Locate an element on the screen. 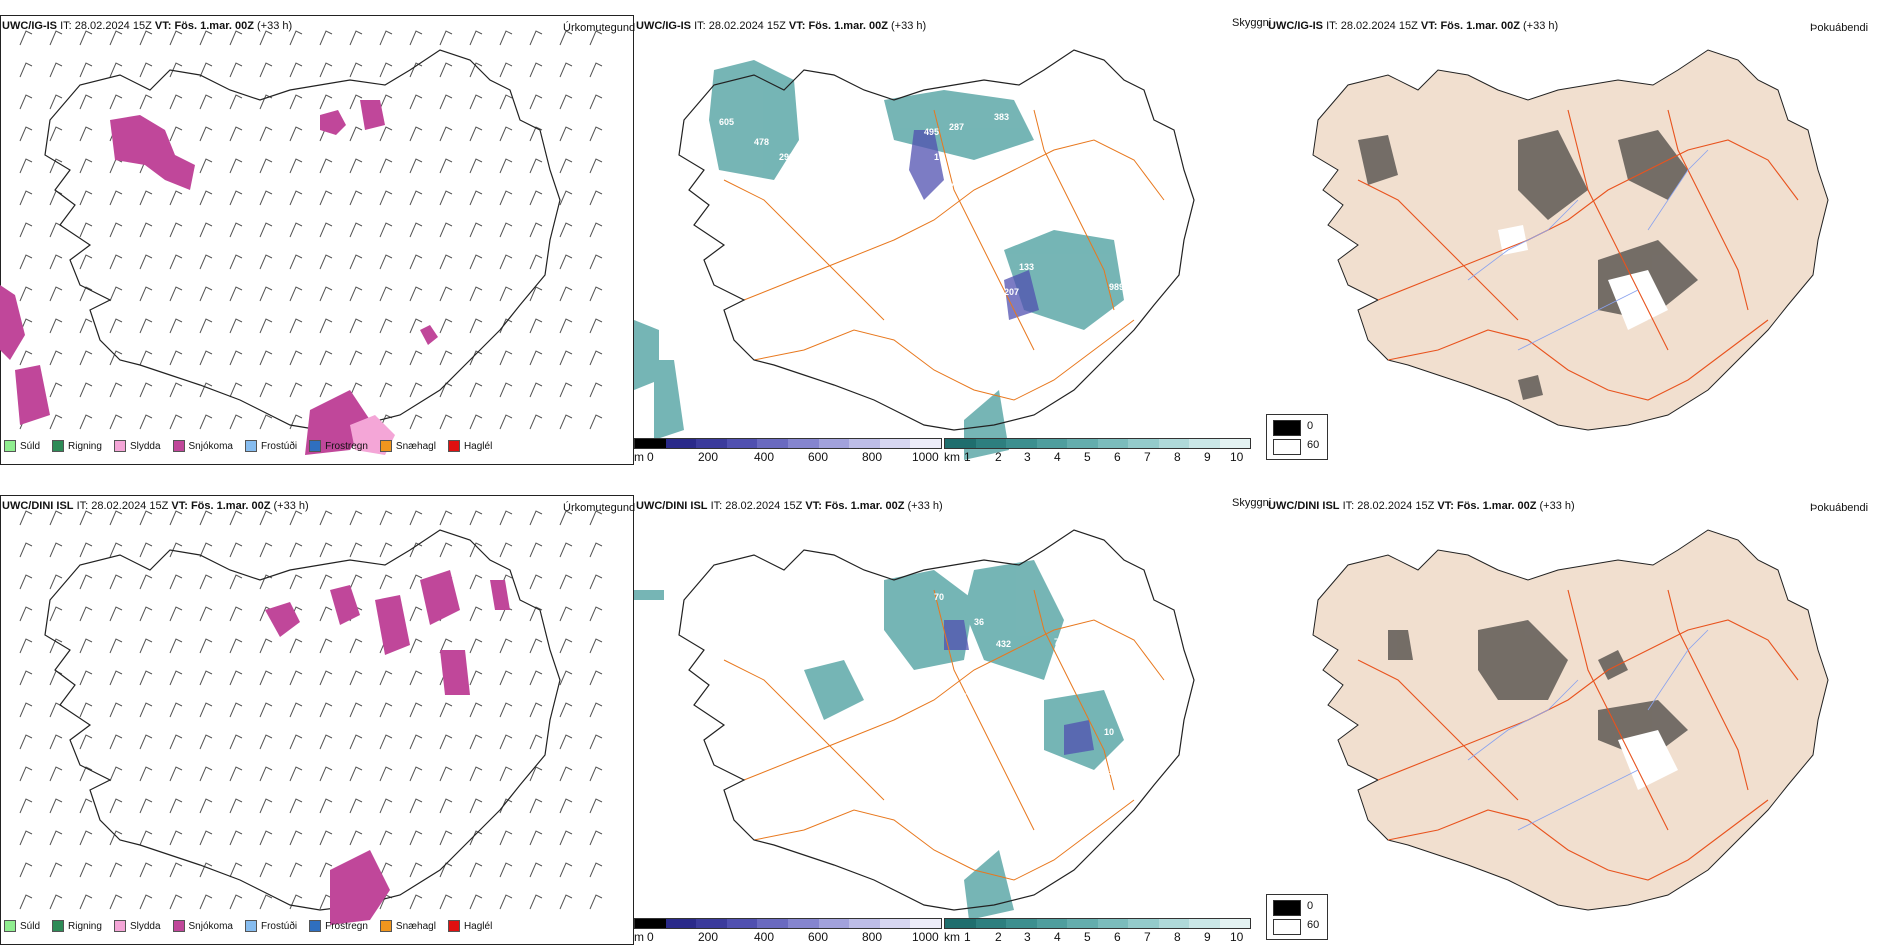  river-network is located at coordinates (1588, 250).